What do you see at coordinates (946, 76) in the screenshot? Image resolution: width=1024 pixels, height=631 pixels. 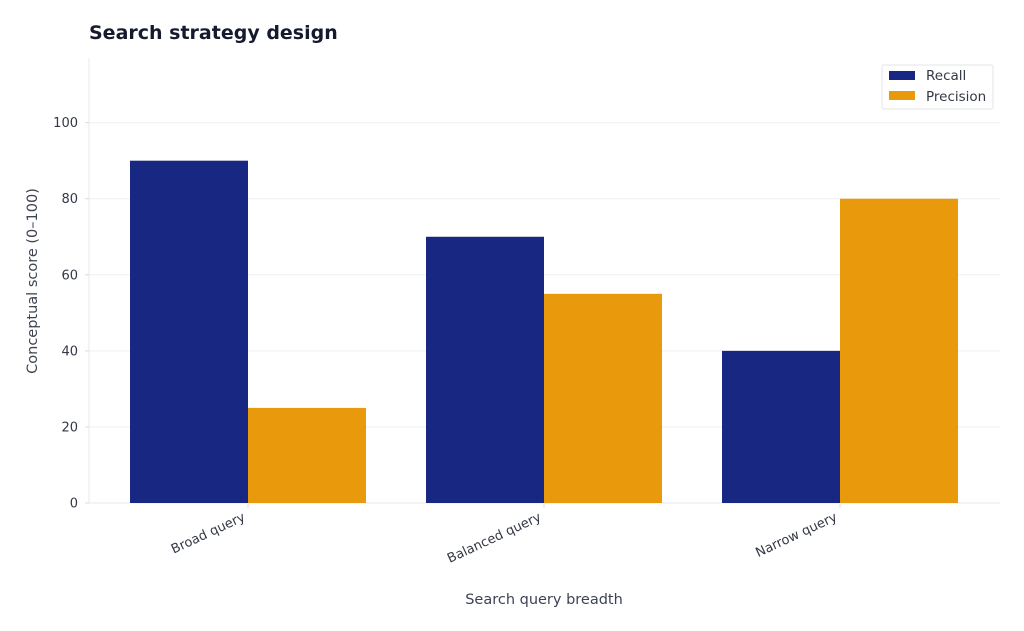 I see `legend-label-recall: Recall` at bounding box center [946, 76].